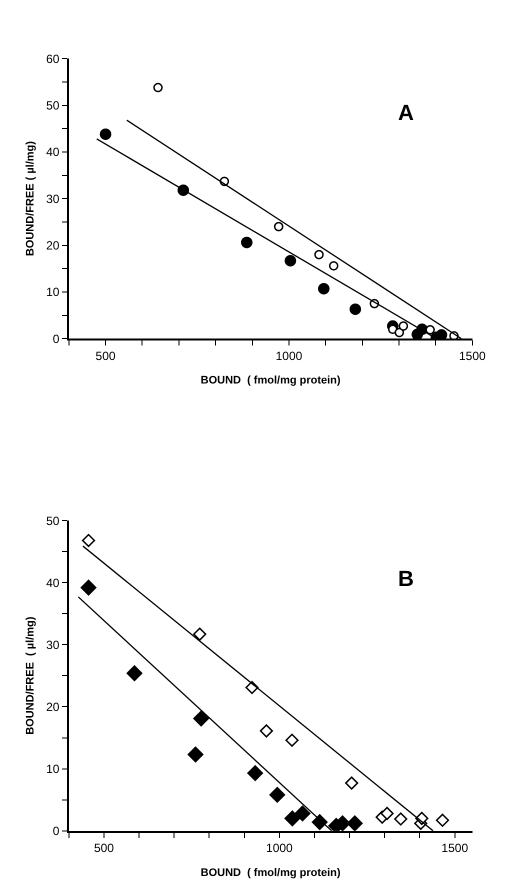  I want to click on y-tick-label: 60, so click(53, 59).